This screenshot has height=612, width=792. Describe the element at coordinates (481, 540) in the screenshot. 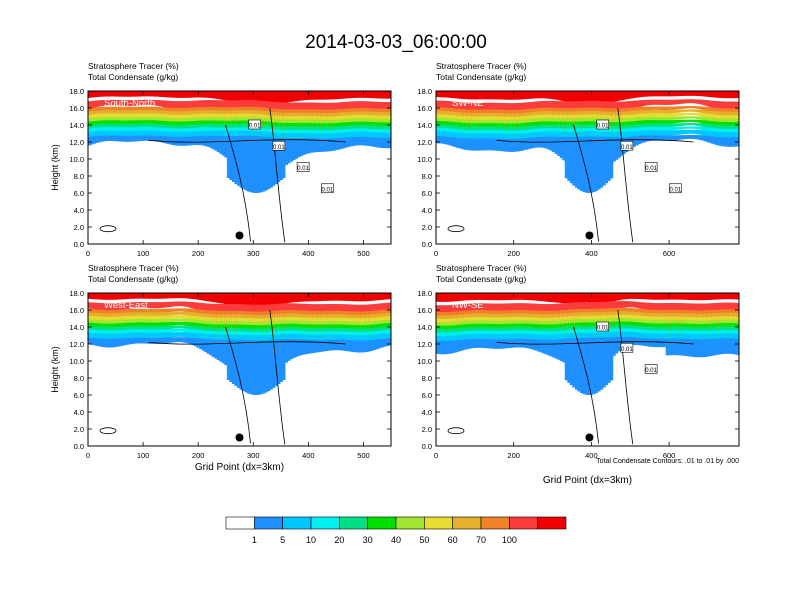

I see `colorbar-label: 70` at that location.